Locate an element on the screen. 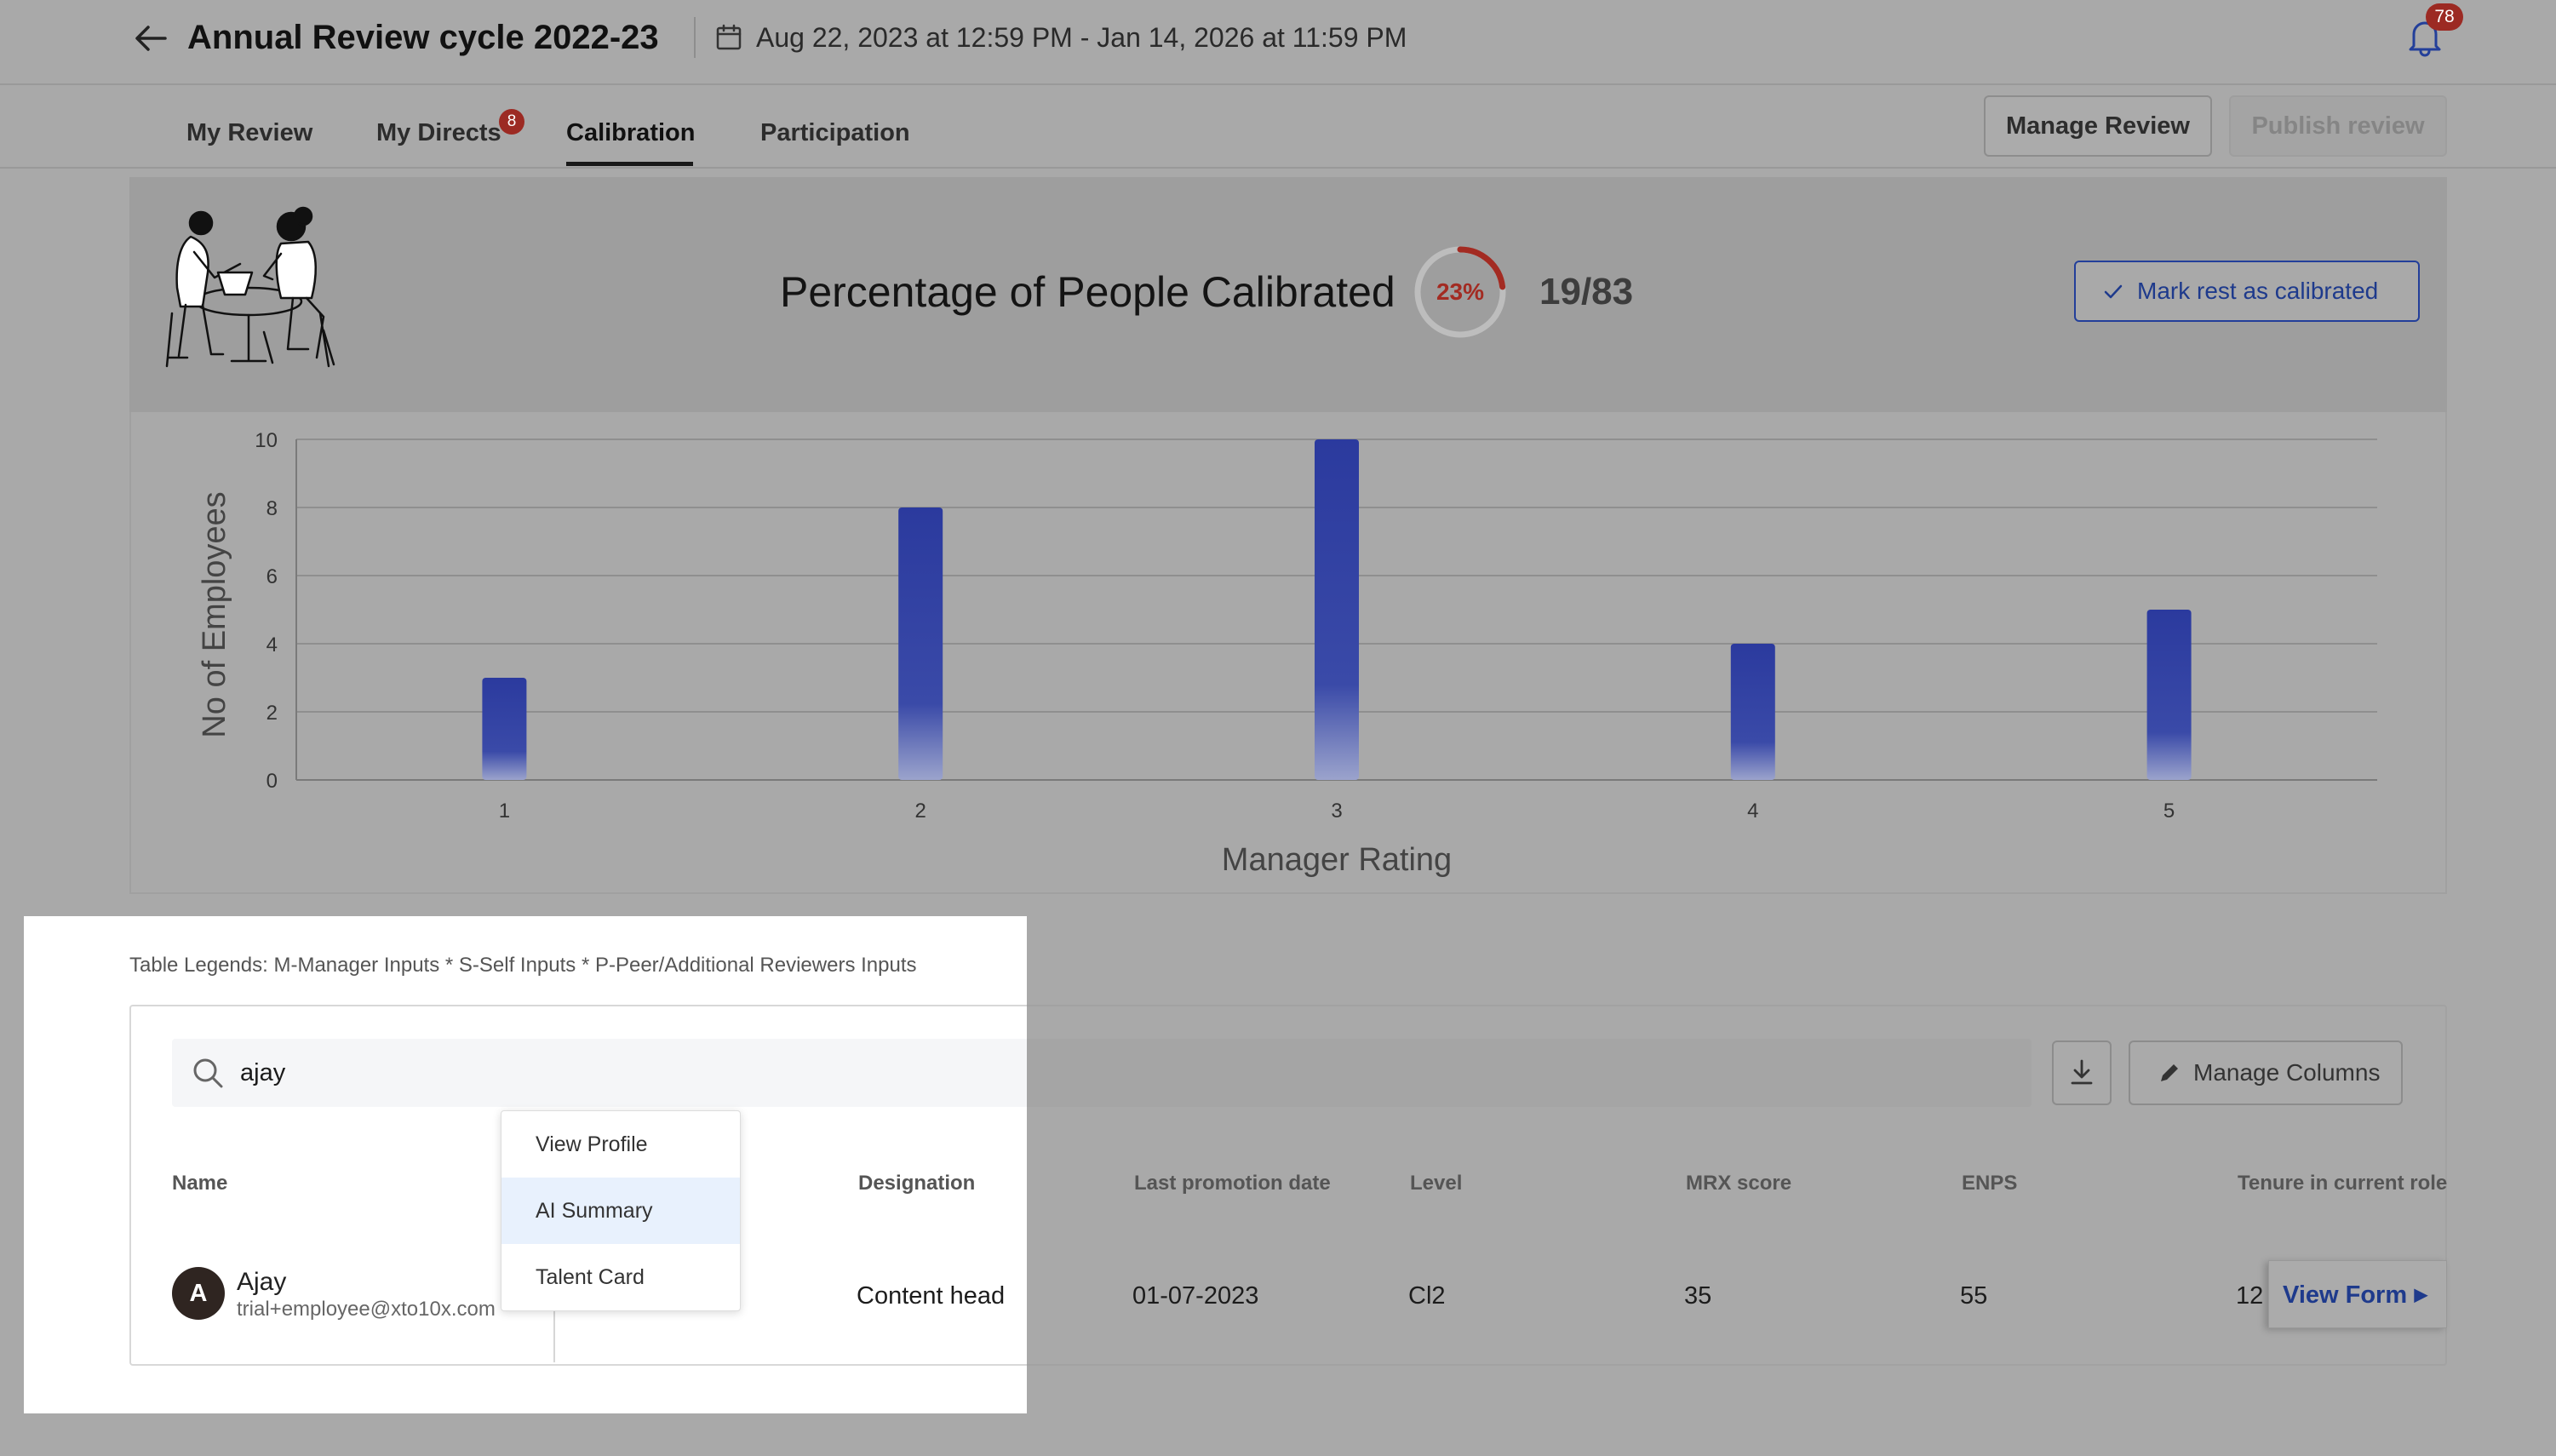 The image size is (2556, 1456). check-icon is located at coordinates (2113, 291).